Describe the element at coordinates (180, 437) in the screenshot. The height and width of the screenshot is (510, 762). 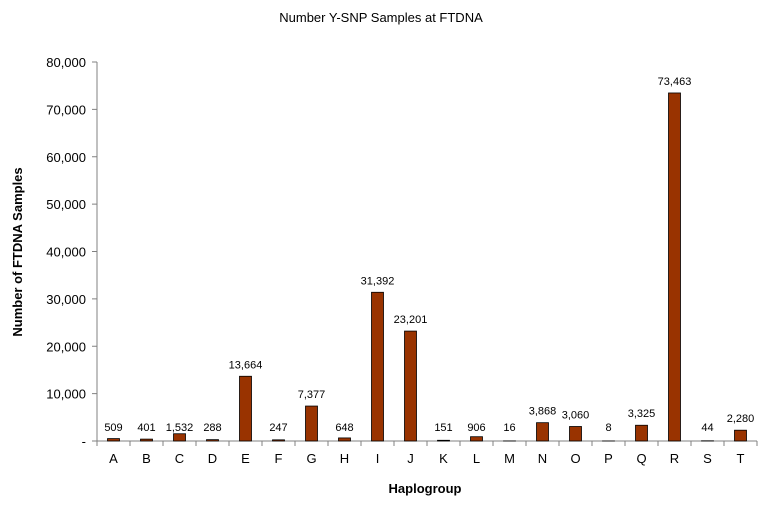
I see `bar-C` at that location.